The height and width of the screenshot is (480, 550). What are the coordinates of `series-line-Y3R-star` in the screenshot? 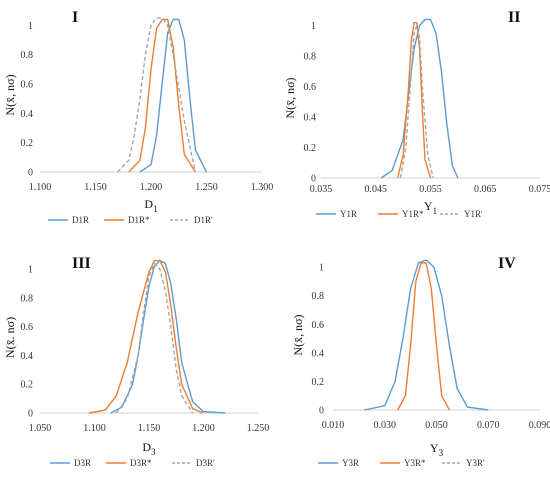 It's located at (424, 336).